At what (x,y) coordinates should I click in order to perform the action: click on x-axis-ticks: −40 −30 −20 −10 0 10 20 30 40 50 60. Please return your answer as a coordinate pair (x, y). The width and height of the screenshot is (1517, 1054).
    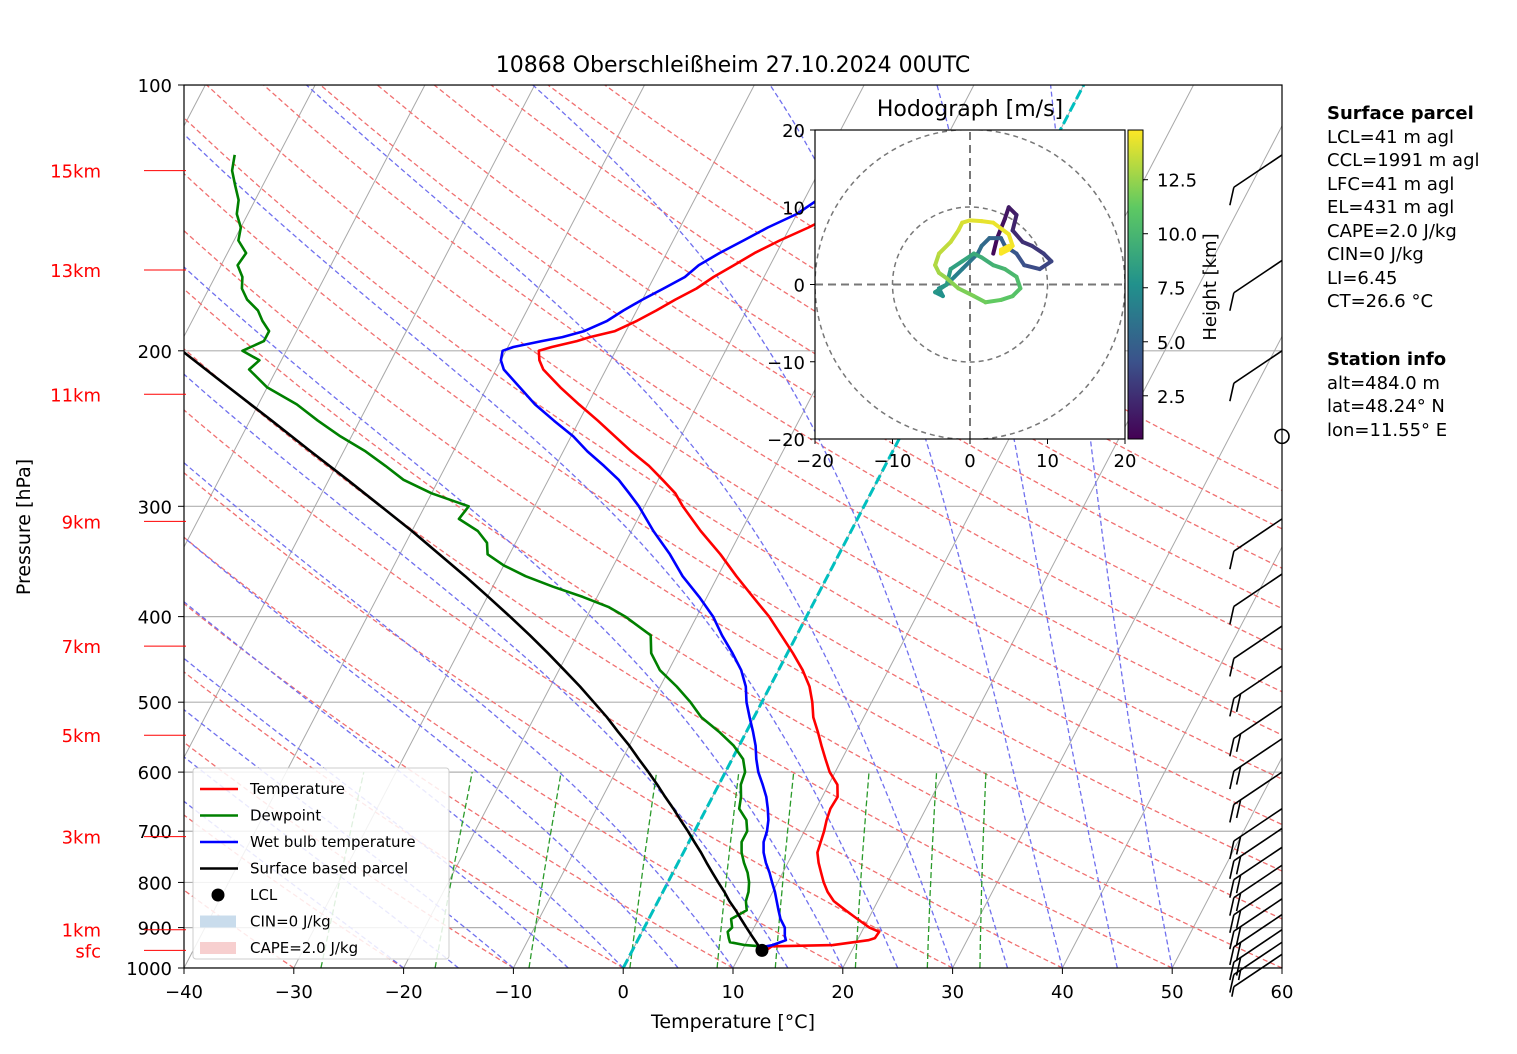
    Looking at the image, I should click on (729, 985).